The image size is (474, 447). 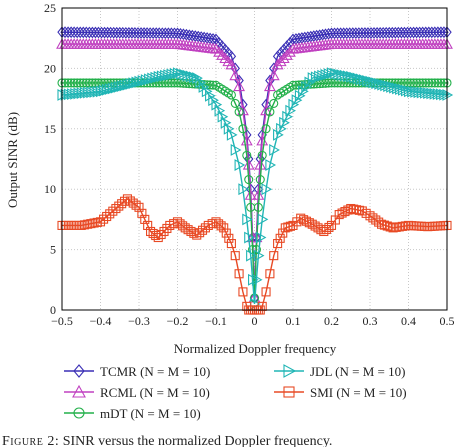 What do you see at coordinates (293, 321) in the screenshot?
I see `x-tick-label: 0.1` at bounding box center [293, 321].